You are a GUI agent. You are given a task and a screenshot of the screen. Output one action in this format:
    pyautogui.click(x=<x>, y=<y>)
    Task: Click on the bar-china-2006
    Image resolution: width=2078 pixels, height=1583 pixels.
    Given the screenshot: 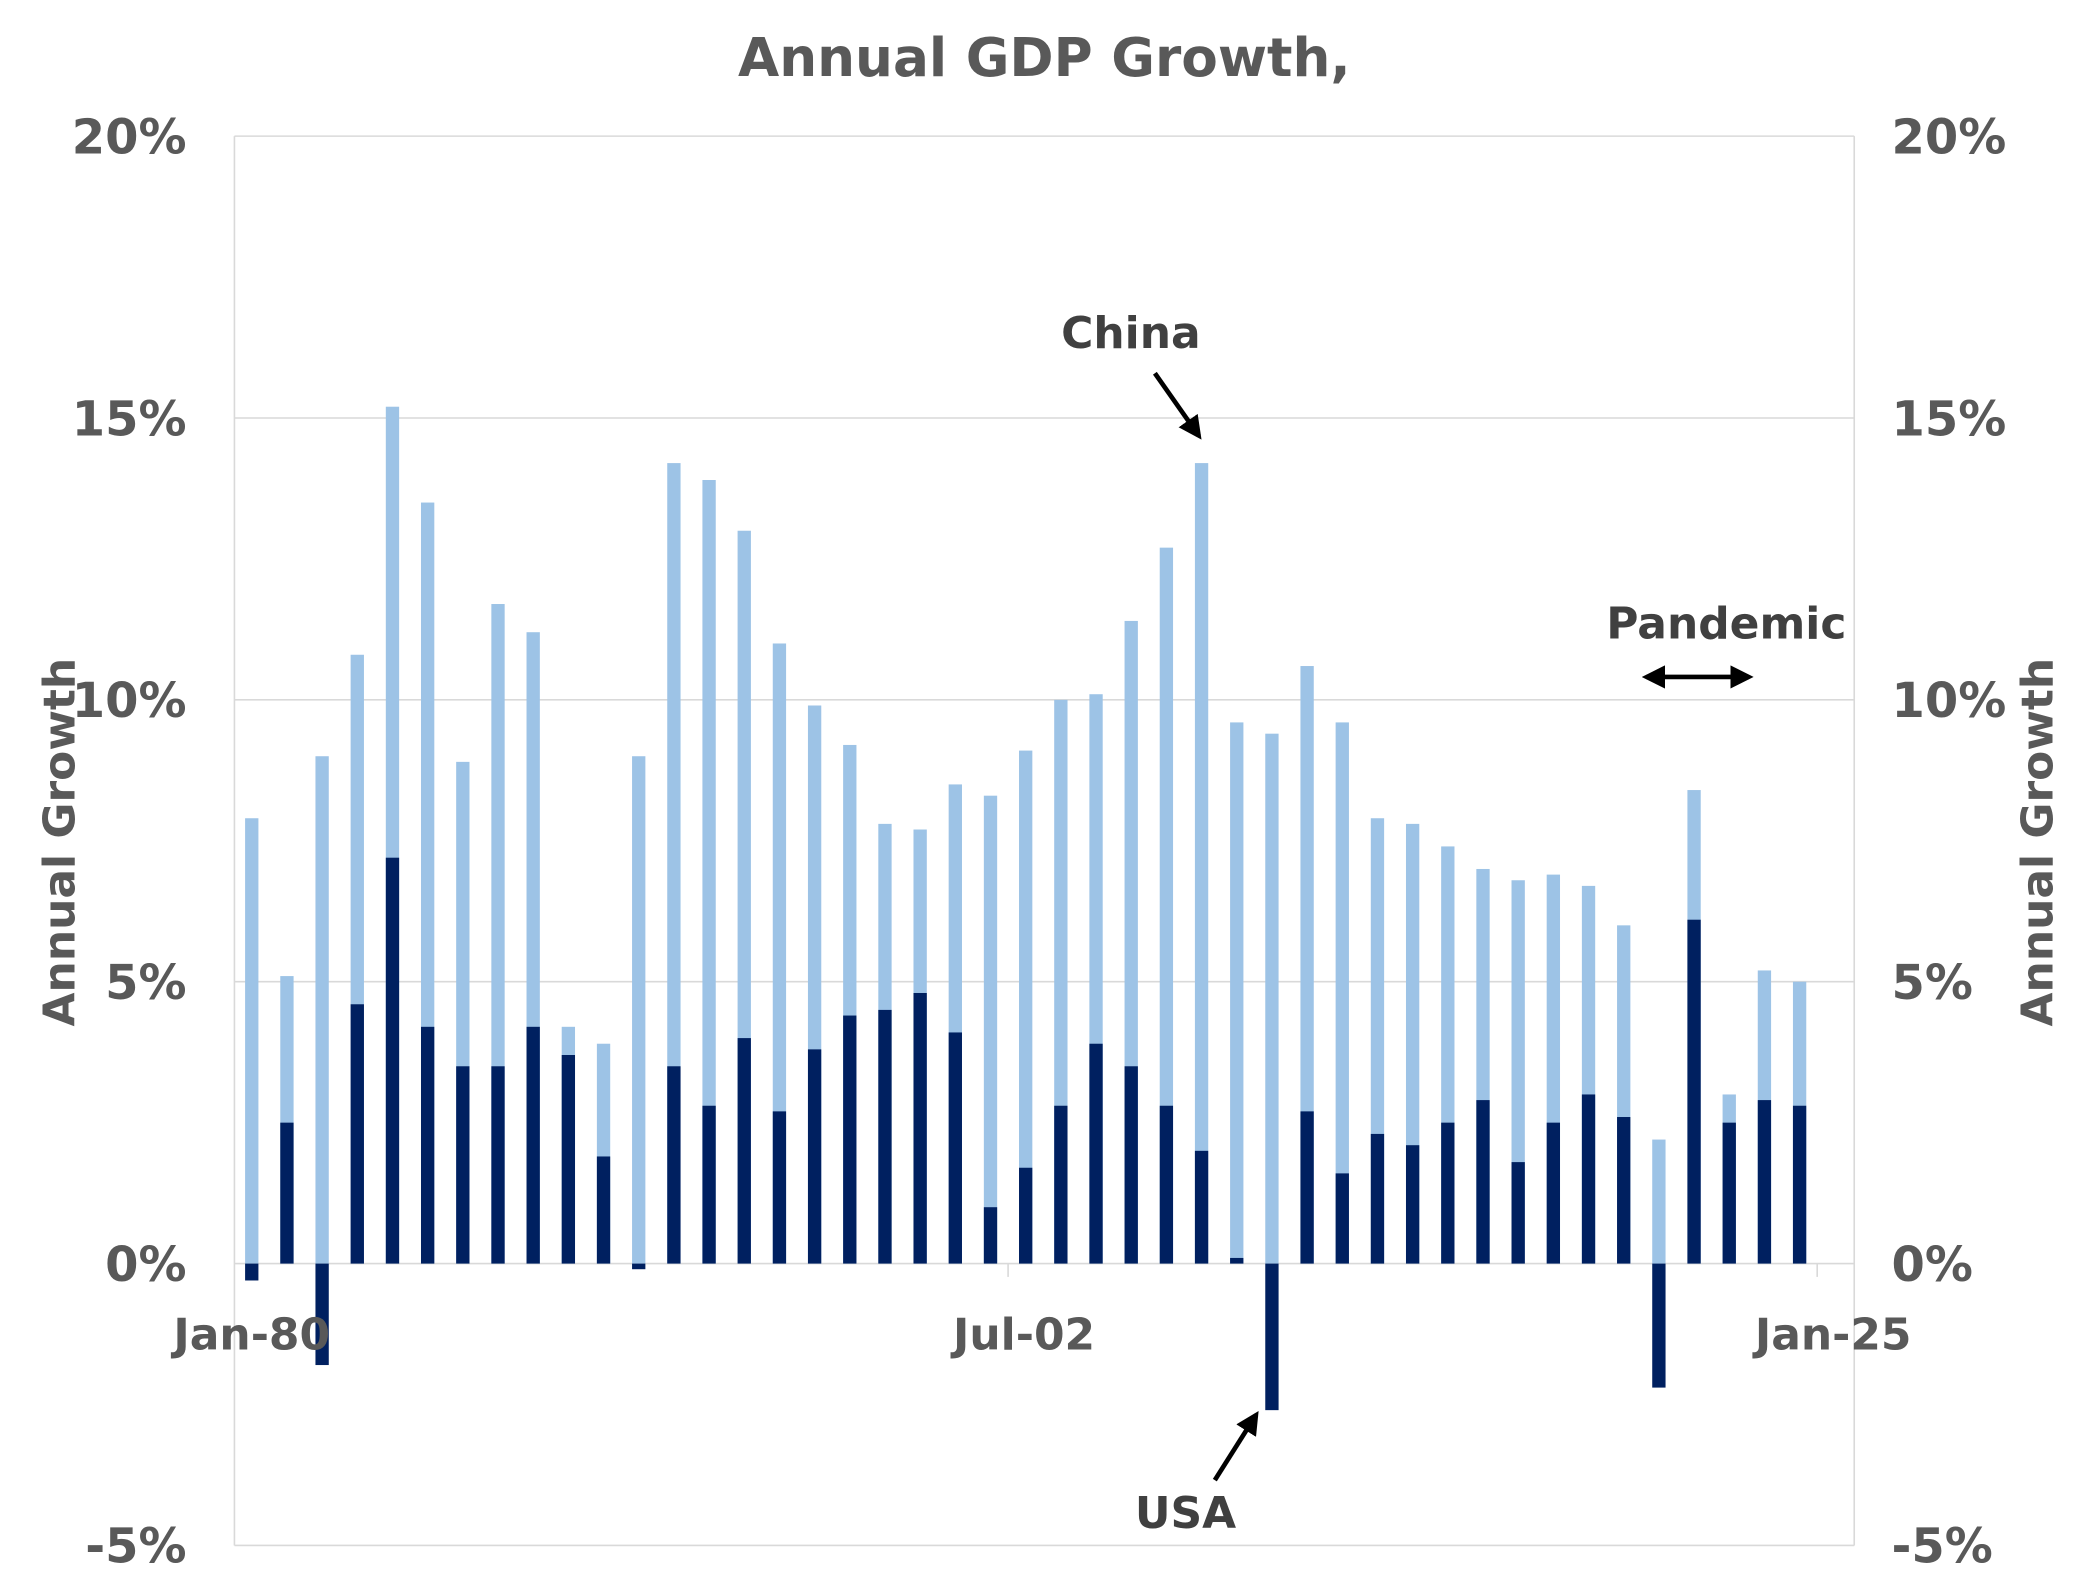 What is the action you would take?
    pyautogui.click(x=1166, y=905)
    